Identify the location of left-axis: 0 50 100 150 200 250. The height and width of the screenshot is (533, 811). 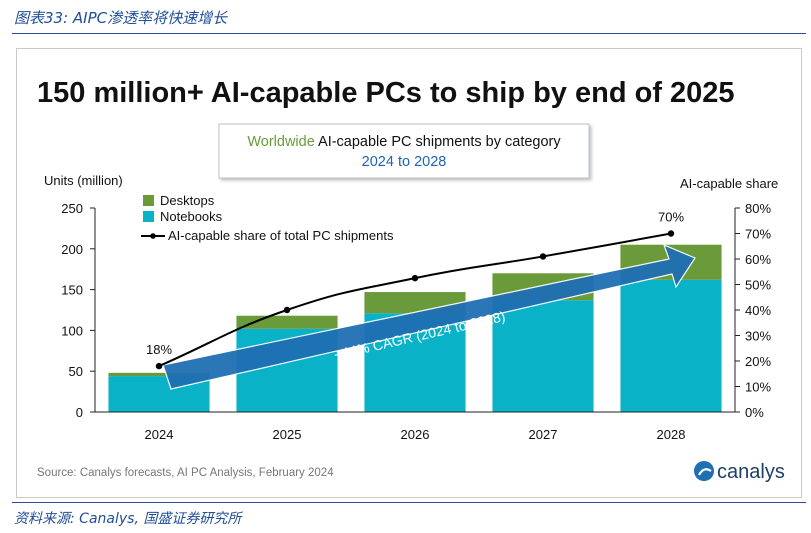
(78, 310).